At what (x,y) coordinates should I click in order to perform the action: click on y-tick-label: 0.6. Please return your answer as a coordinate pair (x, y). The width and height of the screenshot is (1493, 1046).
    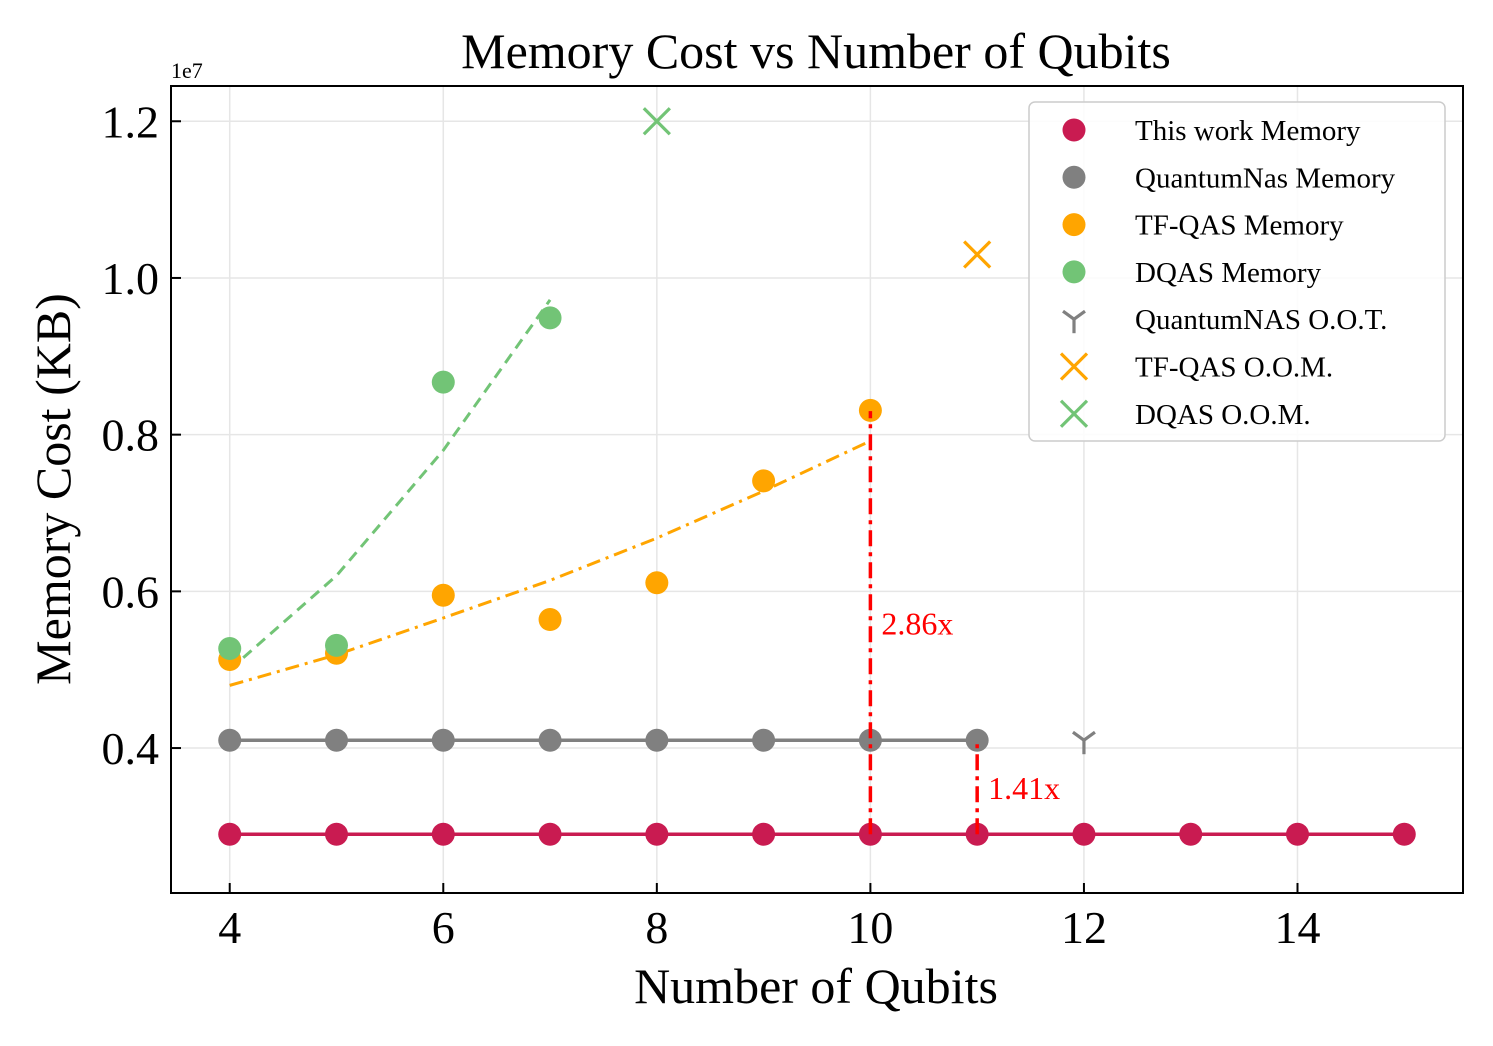
    Looking at the image, I should click on (131, 591).